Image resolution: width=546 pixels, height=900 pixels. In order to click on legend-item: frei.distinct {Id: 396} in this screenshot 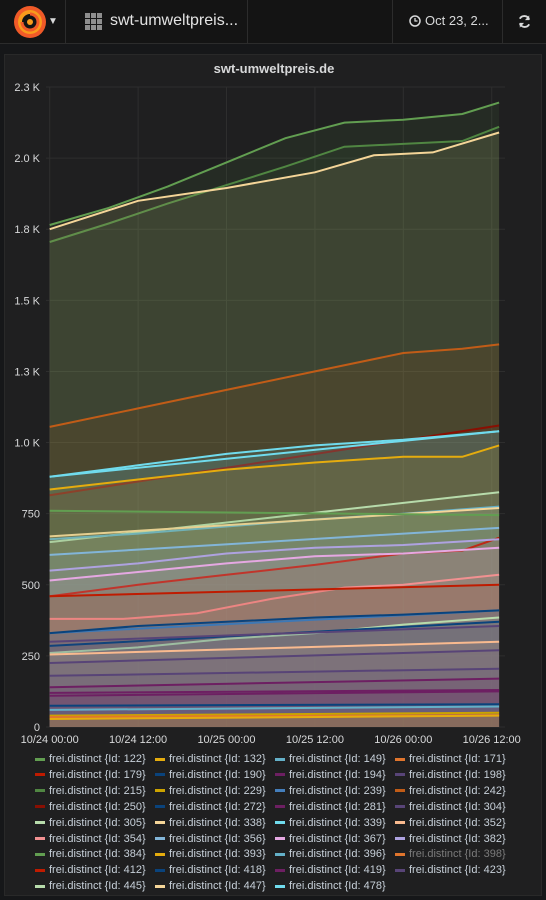, I will do `click(330, 854)`.